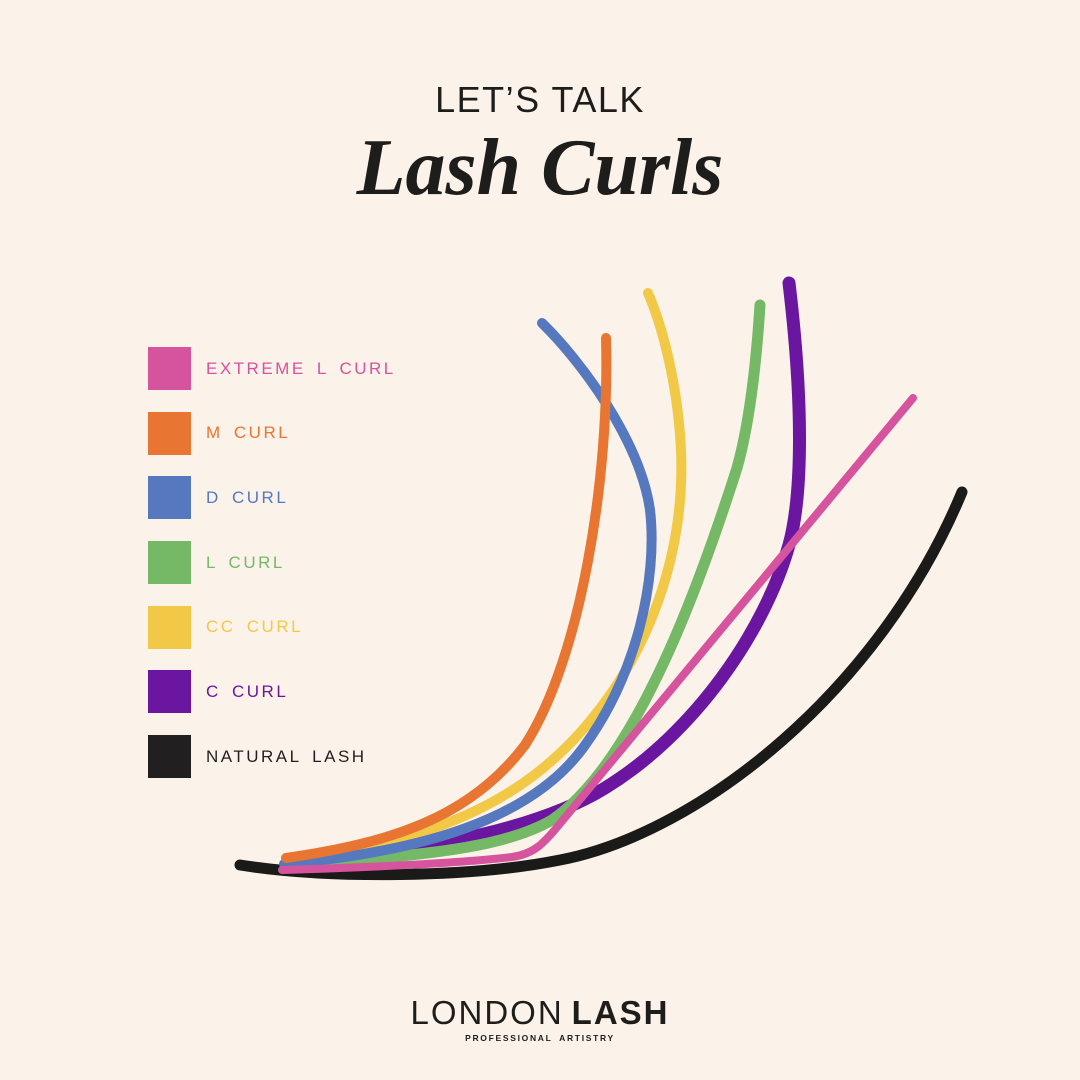  Describe the element at coordinates (540, 99) in the screenshot. I see `kicker-text: LET’S TALK` at that location.